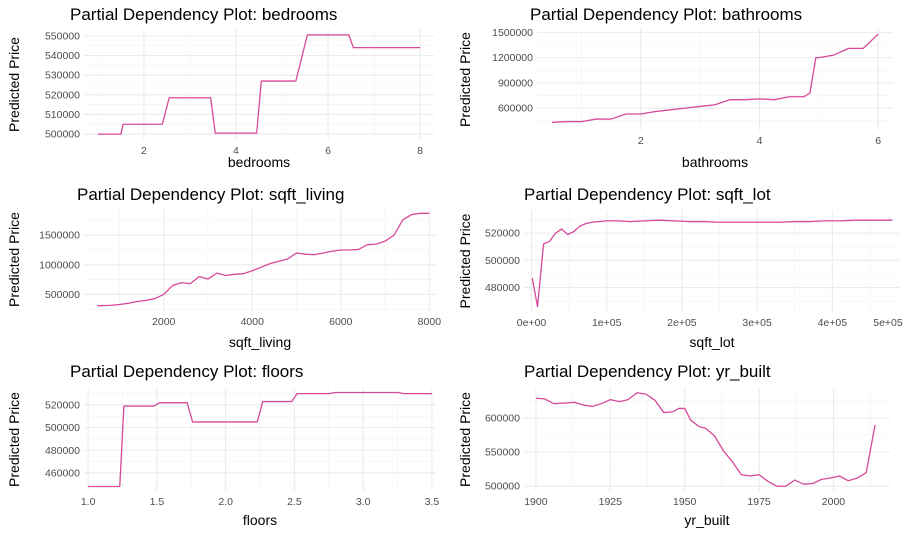 This screenshot has height=535, width=909. Describe the element at coordinates (682, 323) in the screenshot. I see `x-tick-label: 2e+05` at that location.